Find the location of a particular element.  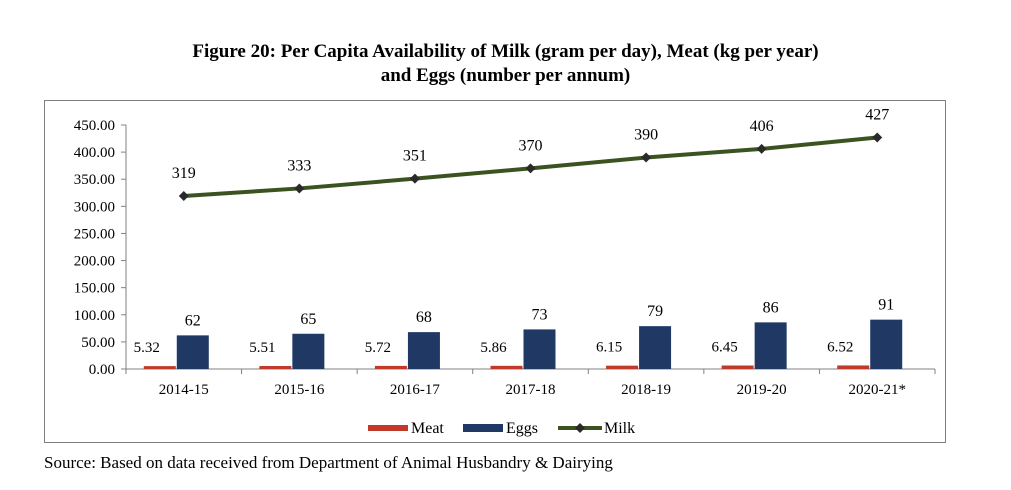

milk-series: 319 333 351 370 390 406 427 is located at coordinates (530, 154).